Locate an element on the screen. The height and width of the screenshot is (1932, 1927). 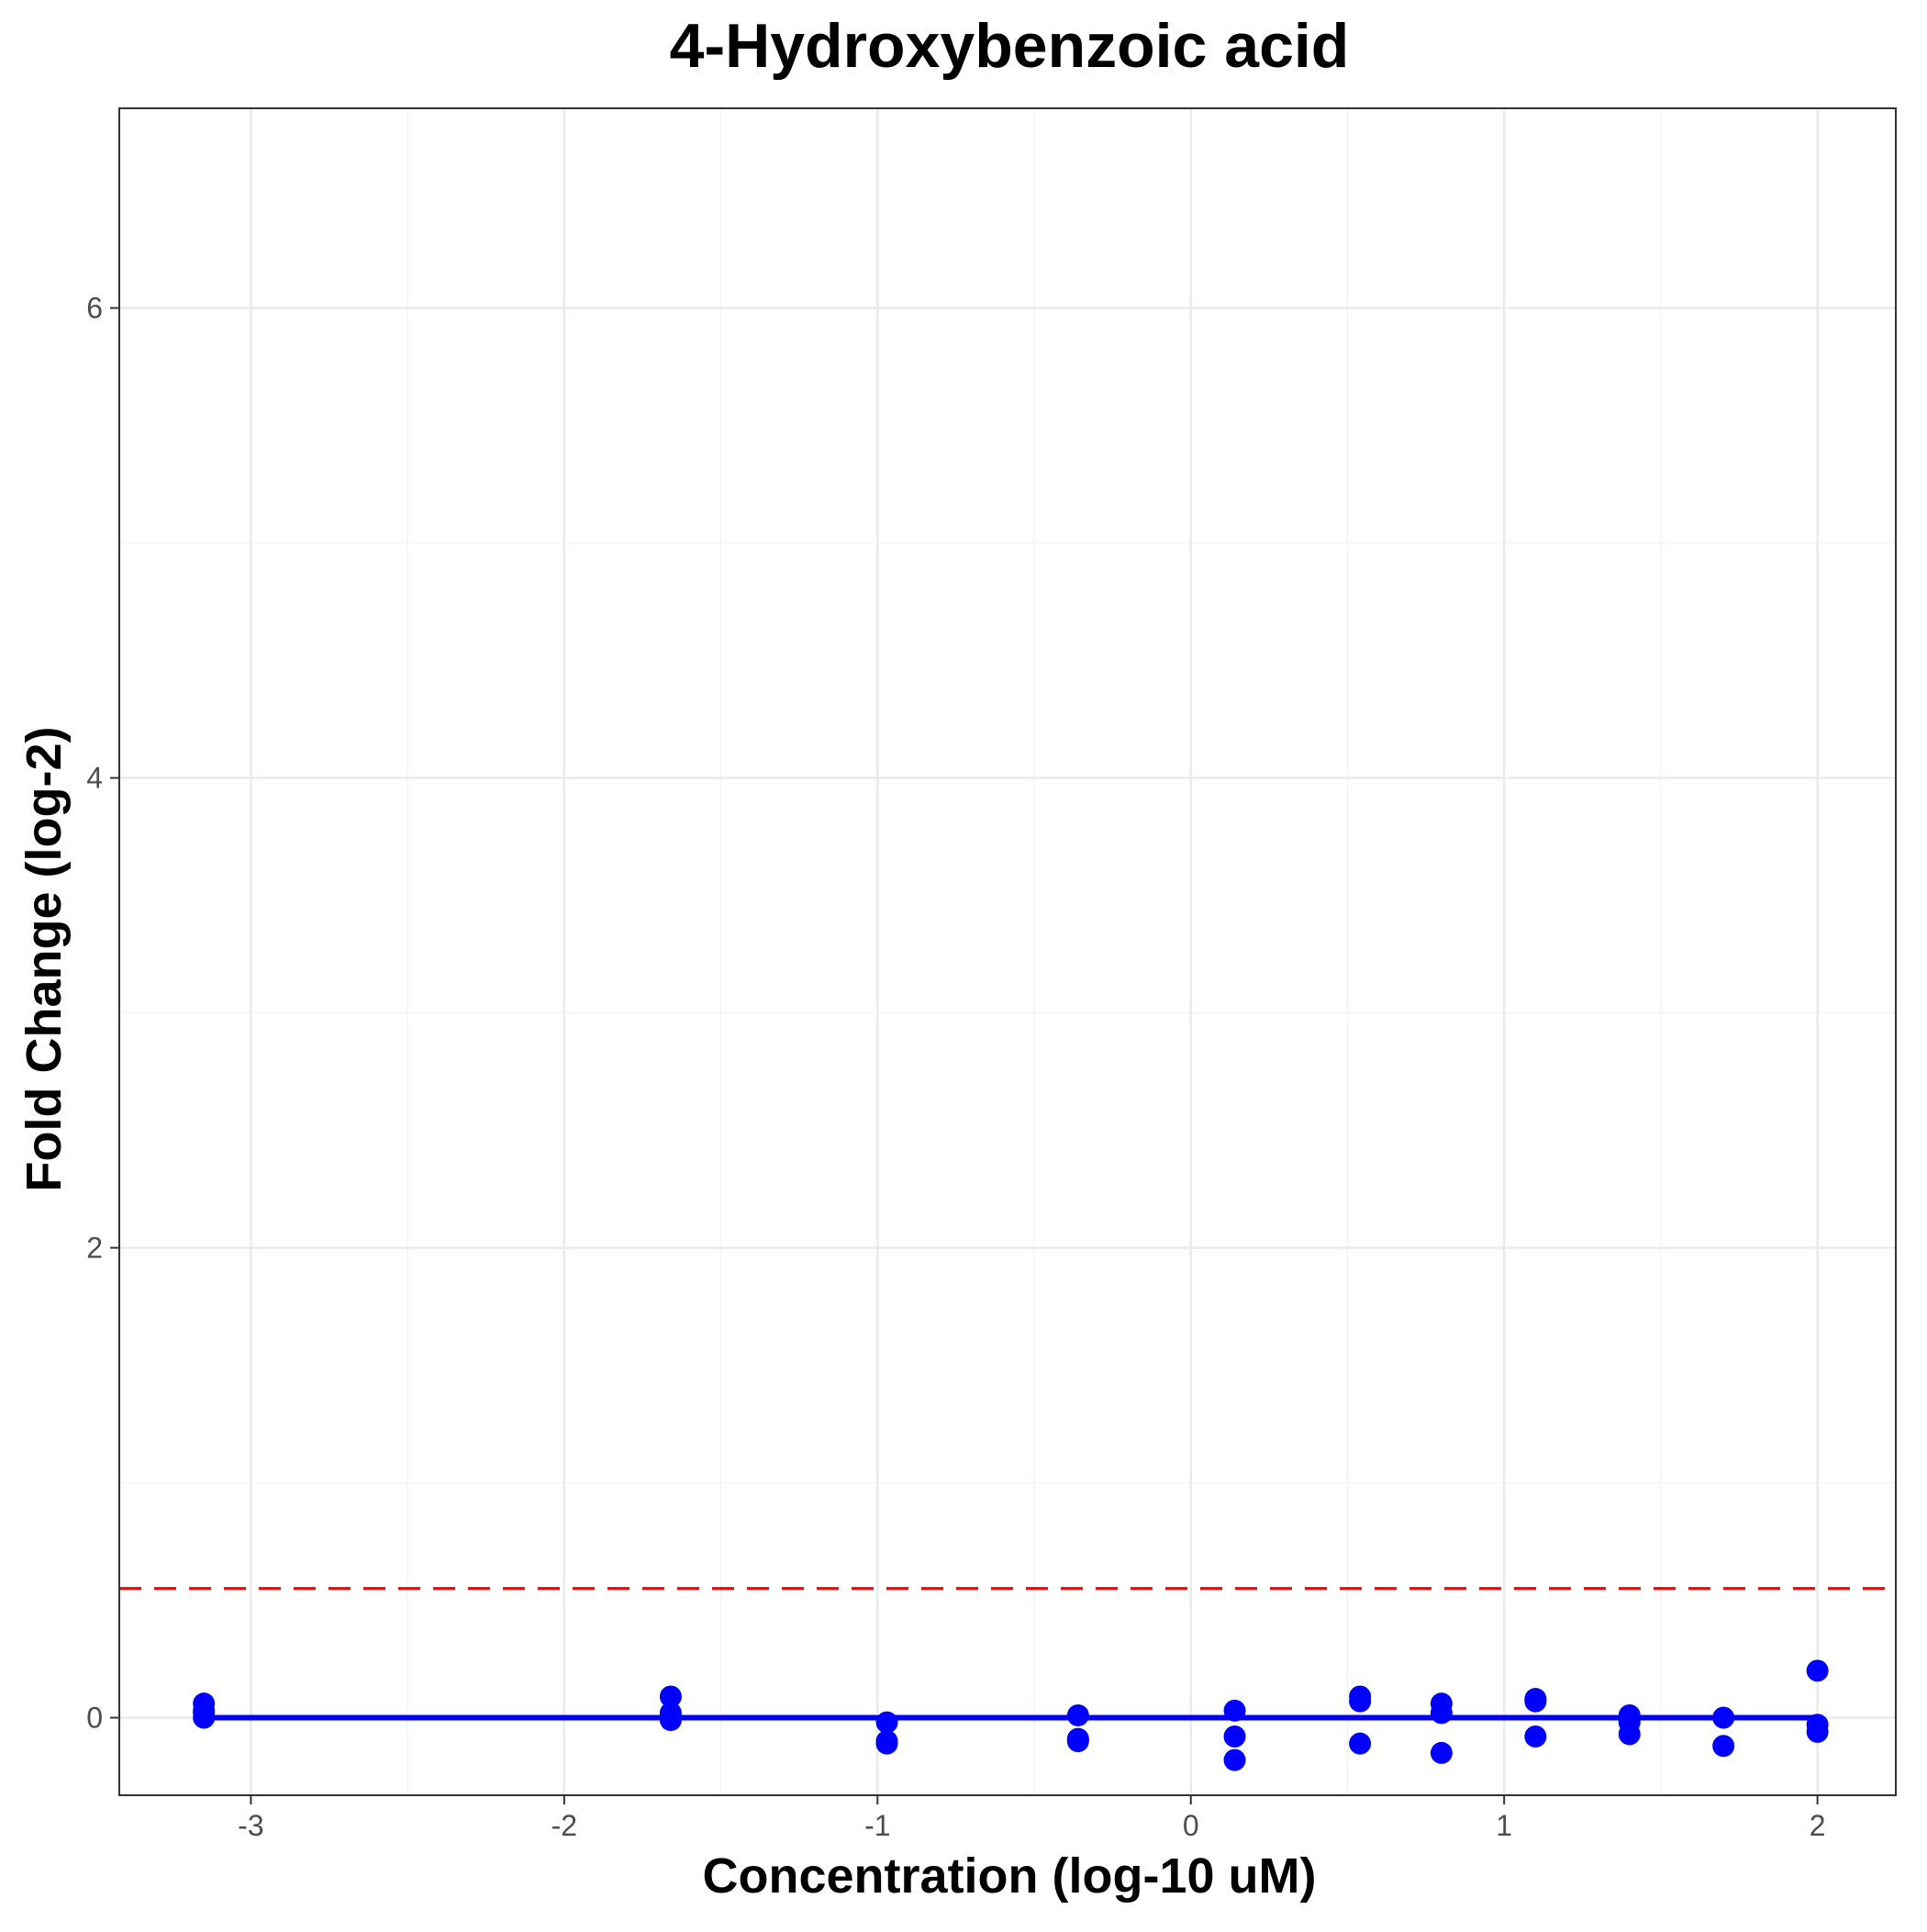
x-axis-label: Concentration (log-10 uM) is located at coordinates (1010, 1876).